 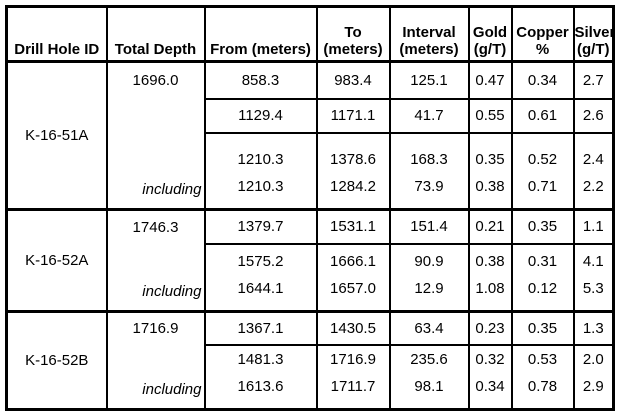 I want to click on value-line: 1284.2, so click(x=353, y=186).